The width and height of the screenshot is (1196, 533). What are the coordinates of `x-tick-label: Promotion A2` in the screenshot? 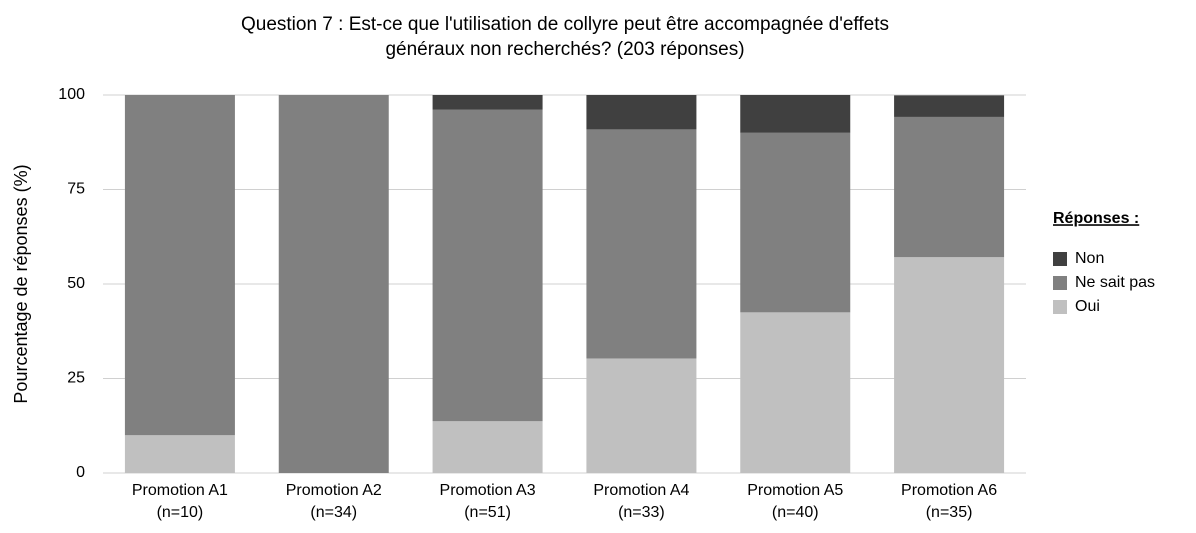 It's located at (334, 490).